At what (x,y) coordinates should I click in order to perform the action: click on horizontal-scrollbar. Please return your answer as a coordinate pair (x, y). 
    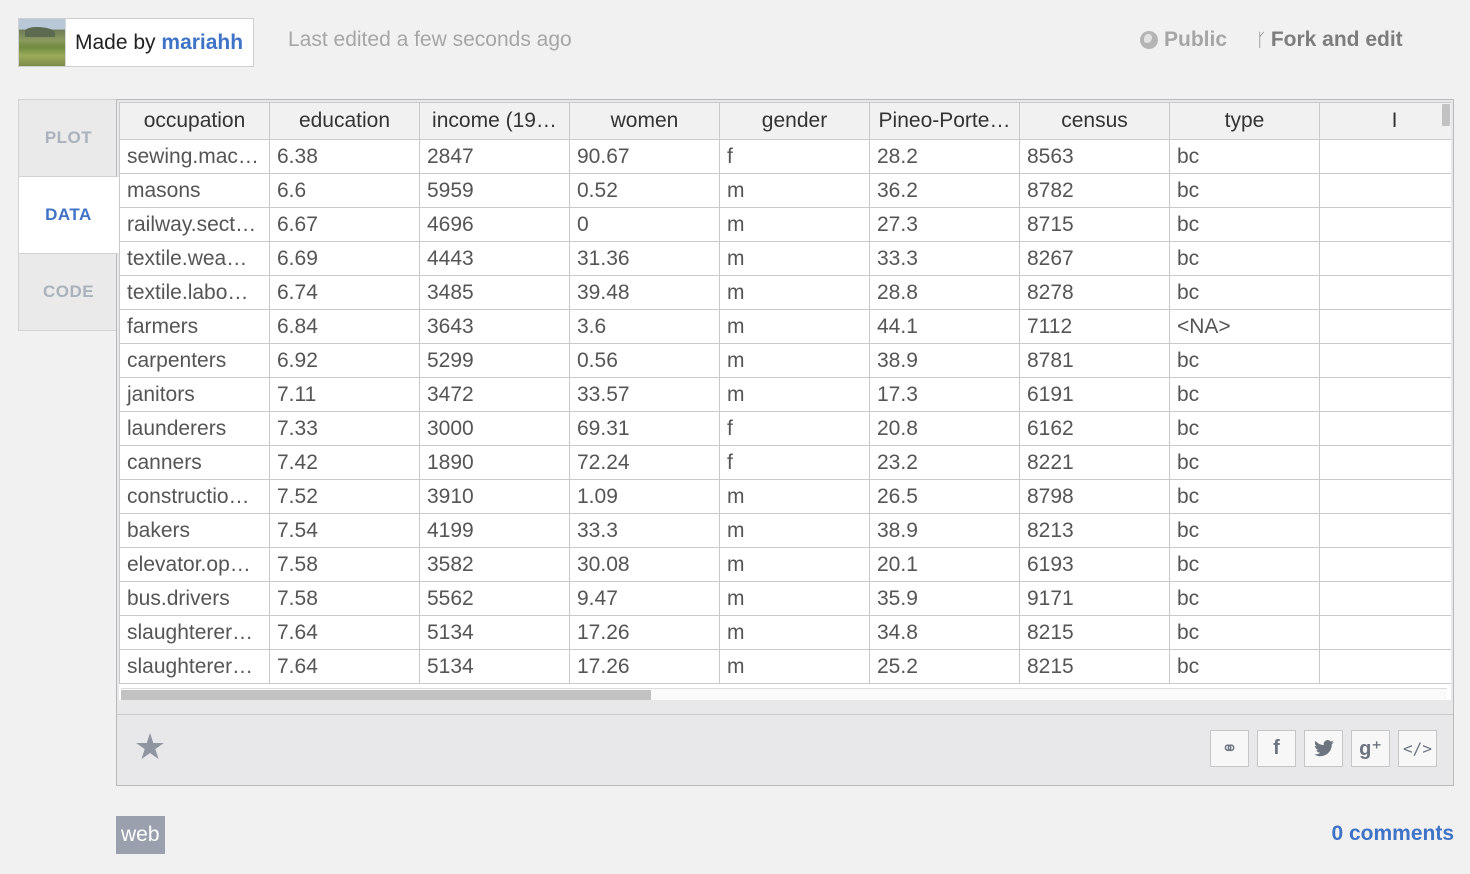
    Looking at the image, I should click on (784, 694).